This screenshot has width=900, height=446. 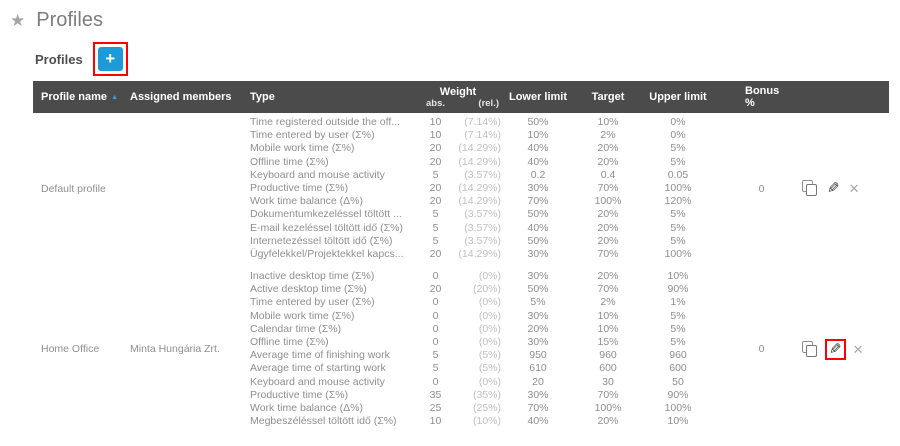 I want to click on cell-rel: (3.57%), so click(x=482, y=174).